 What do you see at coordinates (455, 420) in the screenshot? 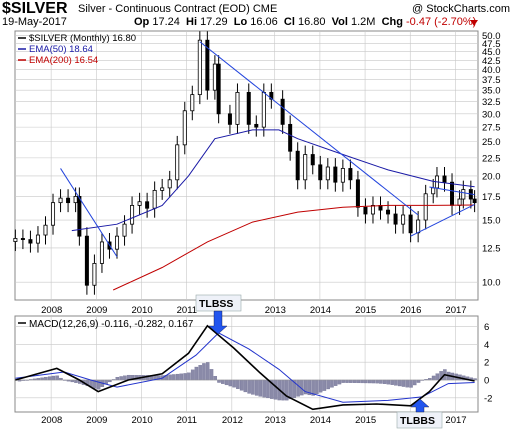
I see `macd-x-tick-label: 2017` at bounding box center [455, 420].